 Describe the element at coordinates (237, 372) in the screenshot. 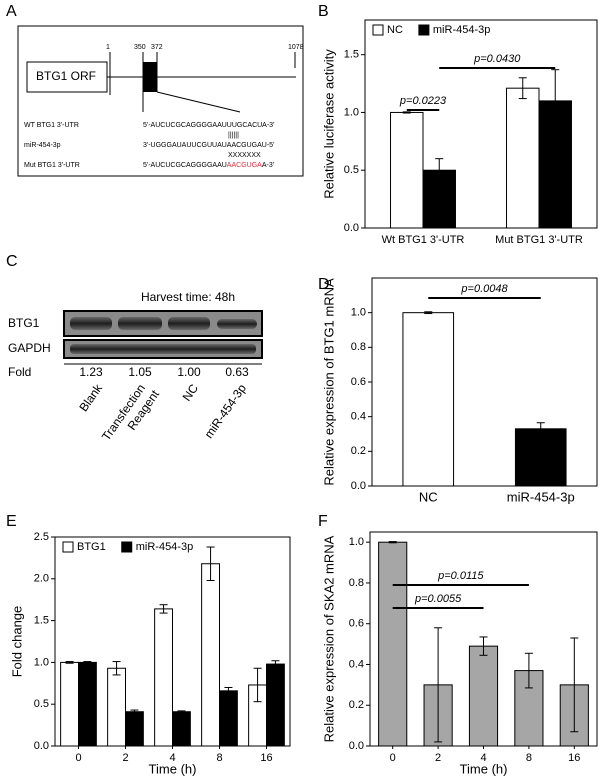

I see `fold-value: 0.63` at that location.